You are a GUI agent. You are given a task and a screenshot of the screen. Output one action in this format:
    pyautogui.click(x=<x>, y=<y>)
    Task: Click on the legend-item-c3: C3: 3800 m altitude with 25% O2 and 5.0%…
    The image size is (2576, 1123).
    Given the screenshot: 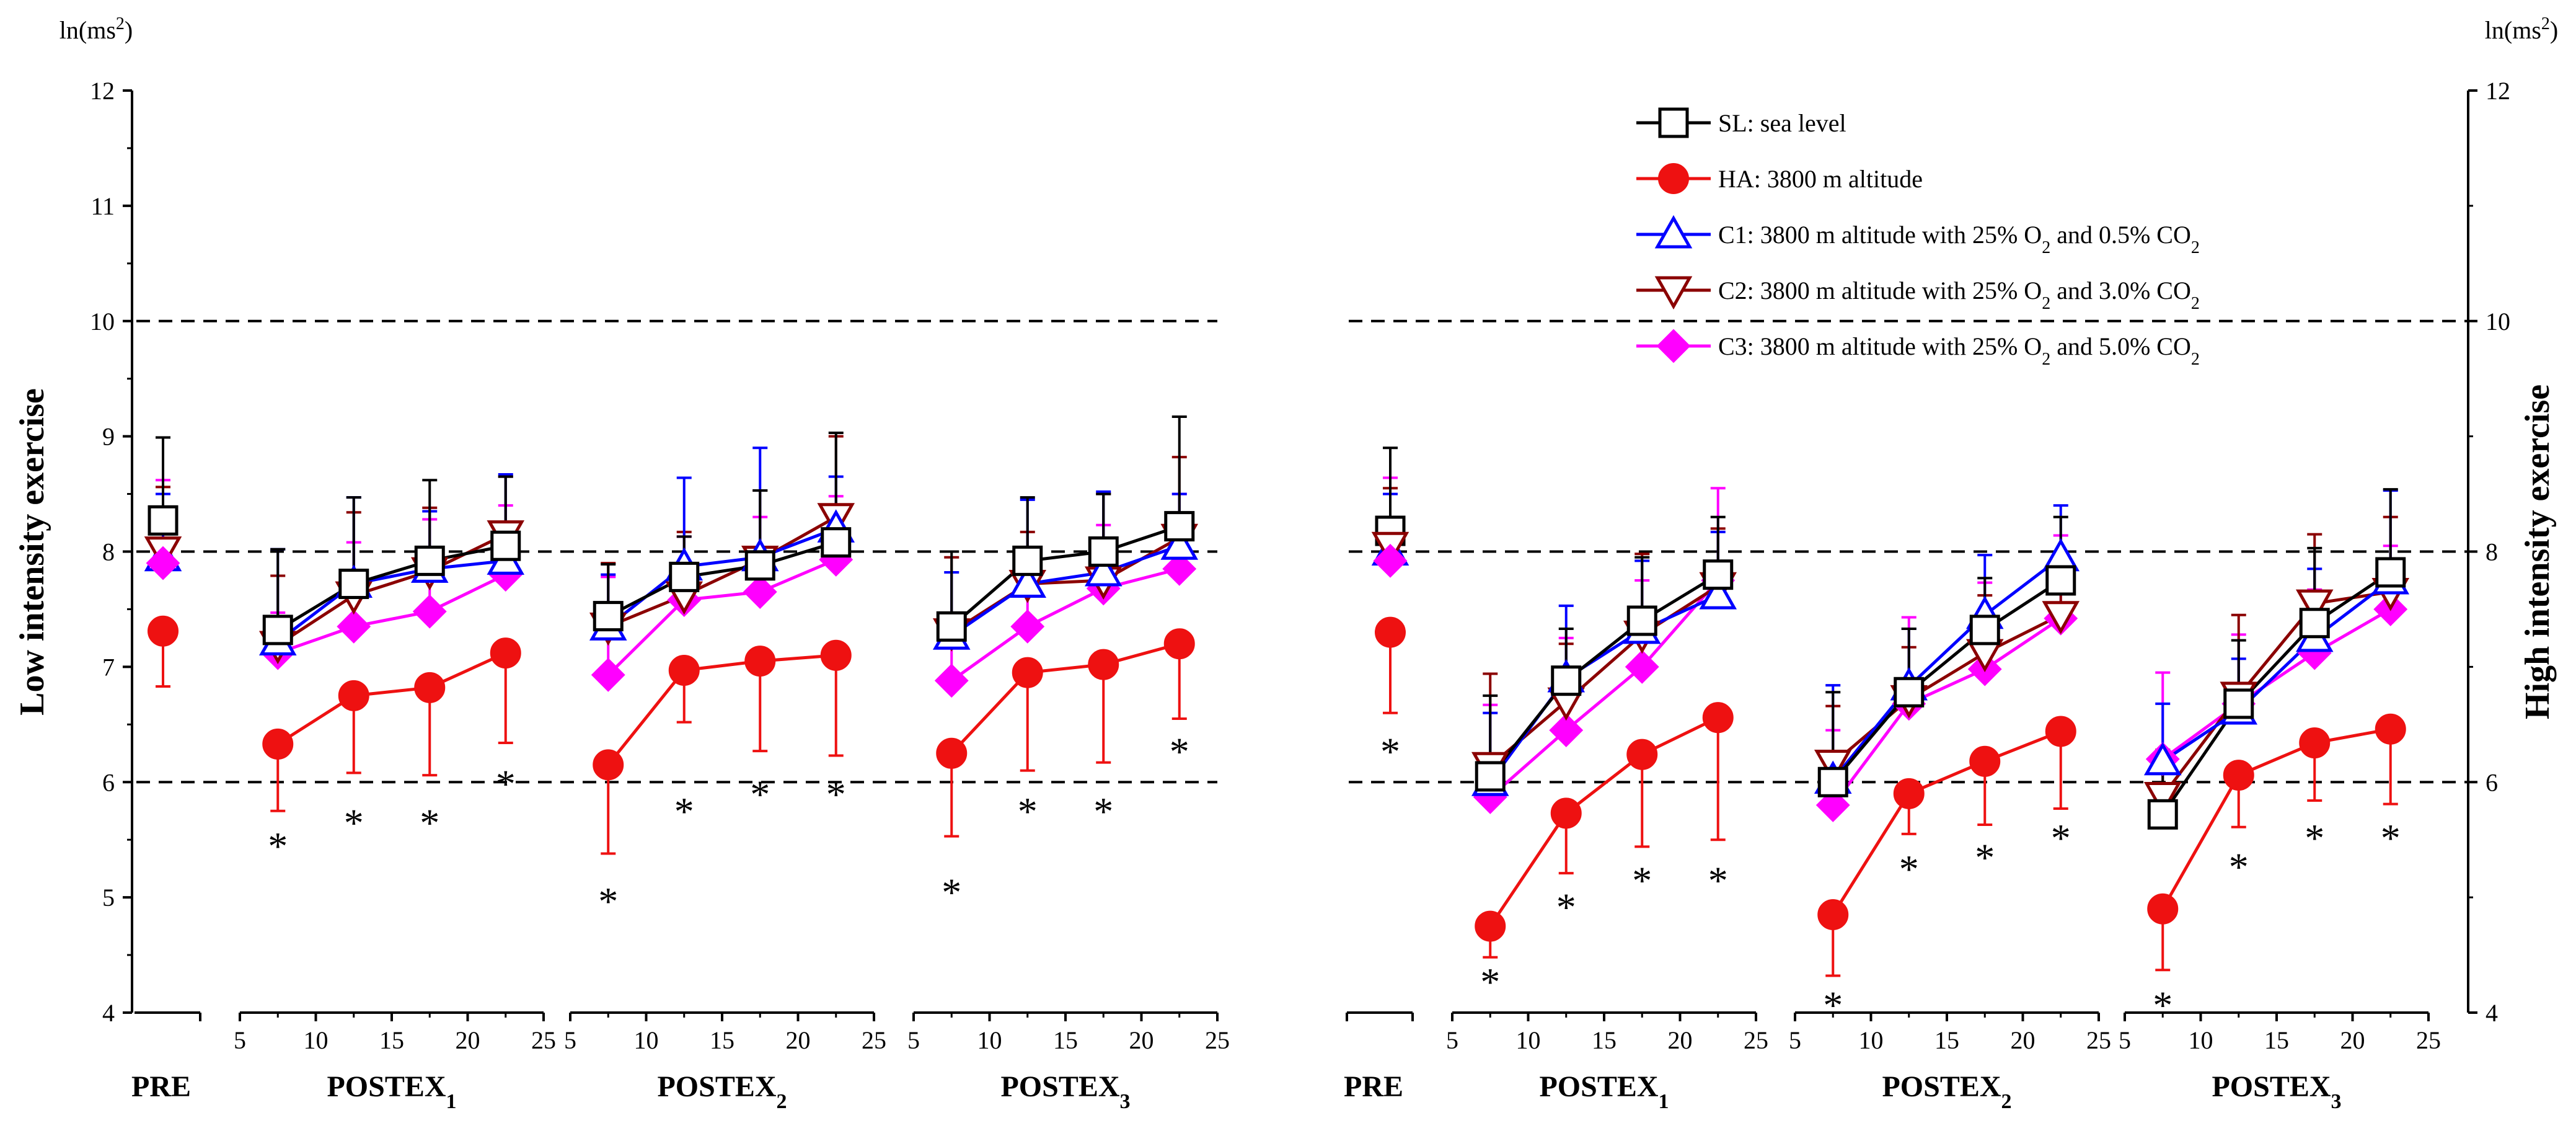 What is the action you would take?
    pyautogui.click(x=1918, y=349)
    